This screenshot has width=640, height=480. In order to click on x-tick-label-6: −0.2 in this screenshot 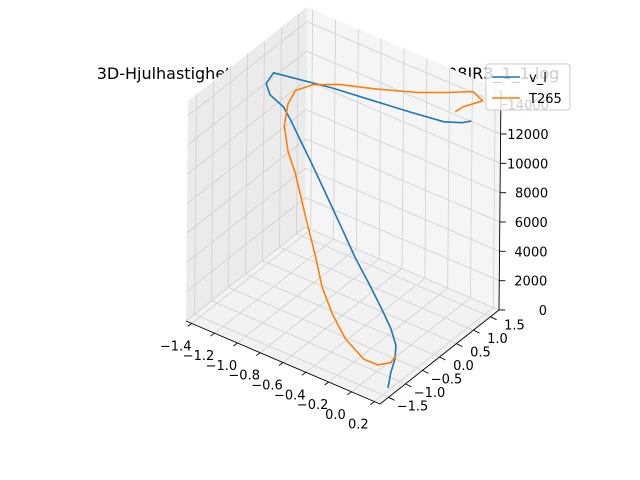, I will do `click(313, 405)`.